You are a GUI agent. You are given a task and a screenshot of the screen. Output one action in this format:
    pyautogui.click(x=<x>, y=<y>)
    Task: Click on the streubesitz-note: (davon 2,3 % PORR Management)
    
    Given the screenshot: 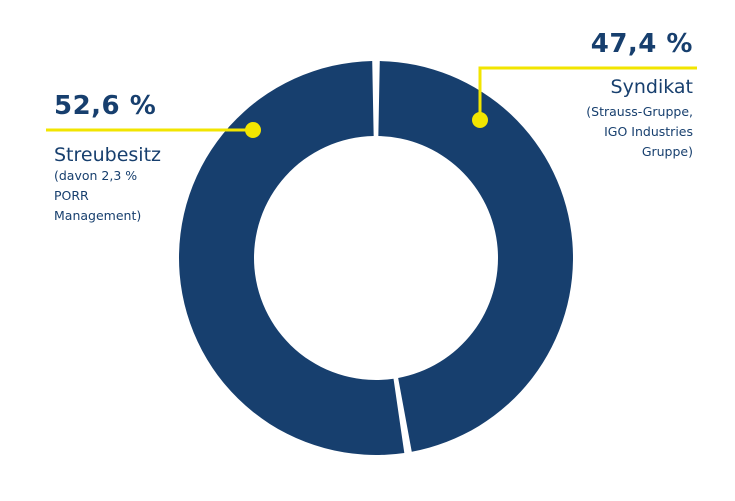 What is the action you would take?
    pyautogui.click(x=98, y=195)
    